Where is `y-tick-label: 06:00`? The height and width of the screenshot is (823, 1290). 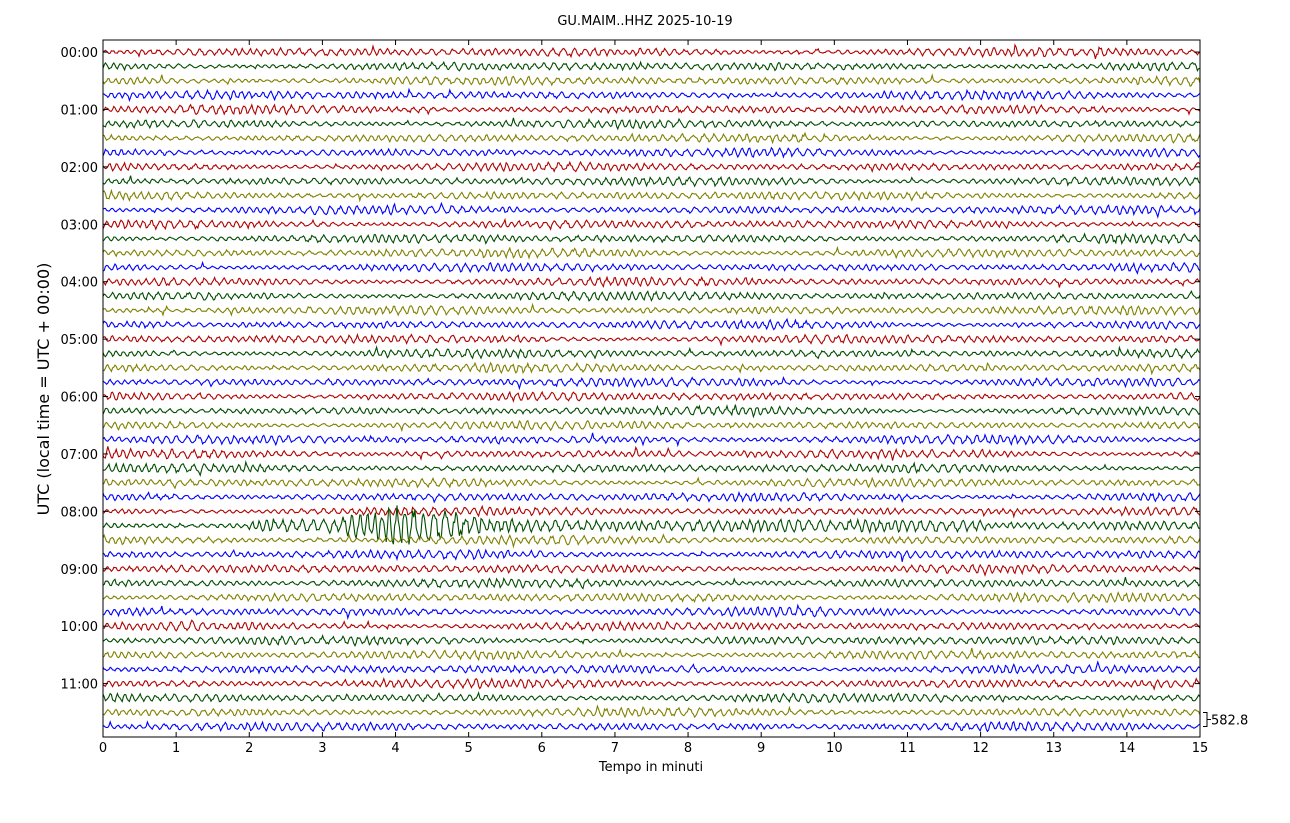 y-tick-label: 06:00 is located at coordinates (79, 398).